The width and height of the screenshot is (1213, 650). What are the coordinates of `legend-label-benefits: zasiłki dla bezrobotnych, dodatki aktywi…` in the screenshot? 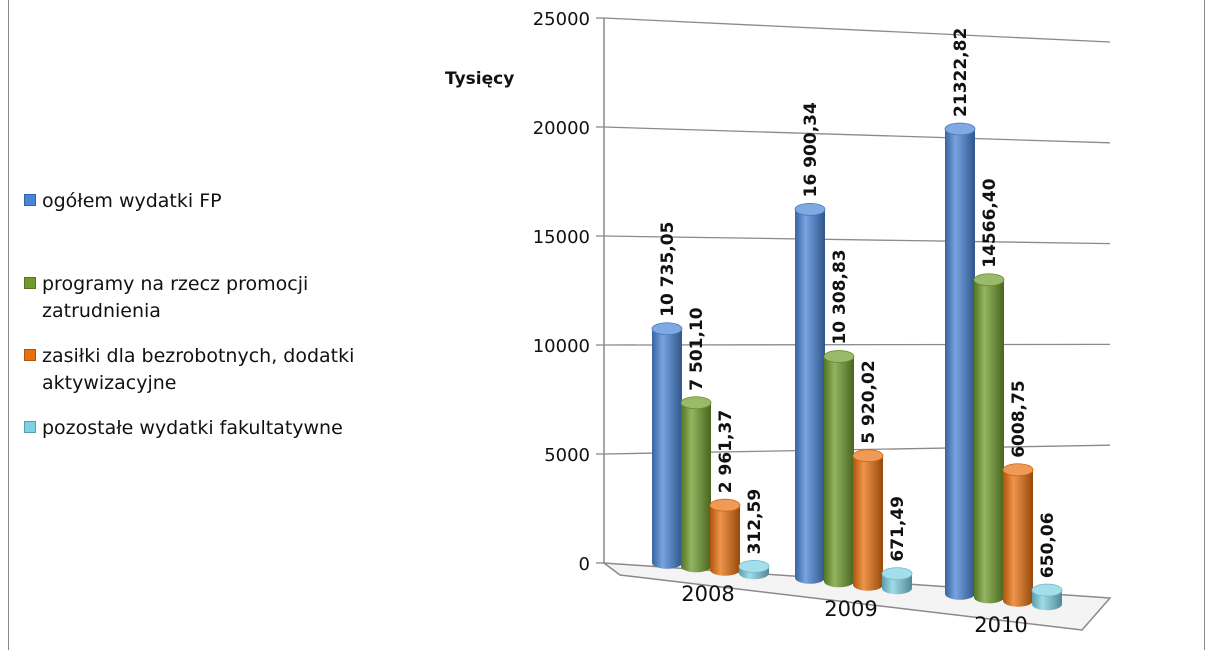 It's located at (198, 369).